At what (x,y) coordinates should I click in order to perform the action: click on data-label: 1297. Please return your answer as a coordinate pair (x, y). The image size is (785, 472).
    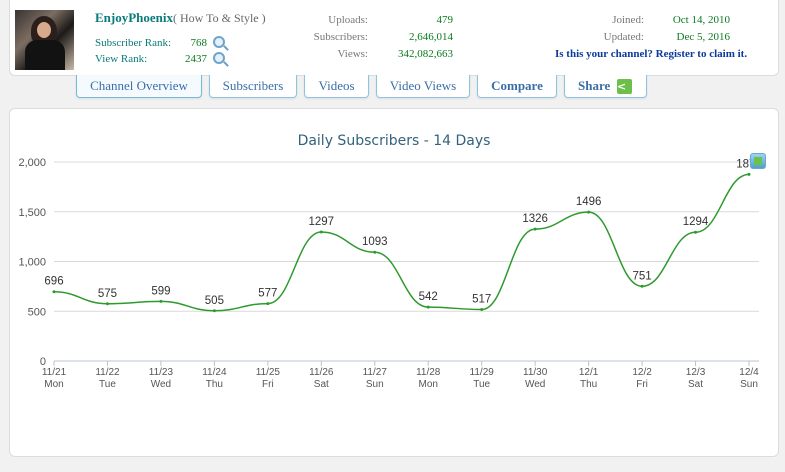
    Looking at the image, I should click on (322, 222).